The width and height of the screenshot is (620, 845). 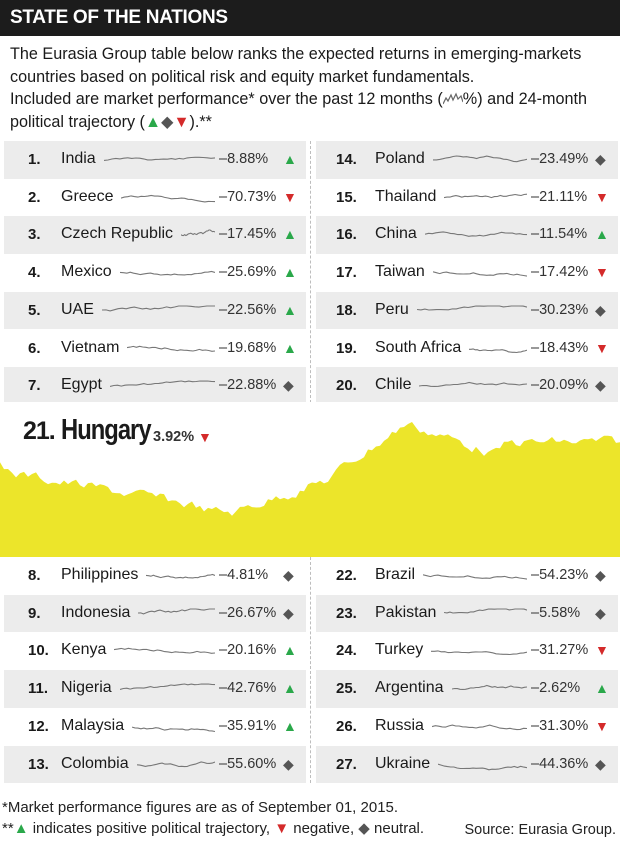 What do you see at coordinates (418, 347) in the screenshot?
I see `country-name: South Africa` at bounding box center [418, 347].